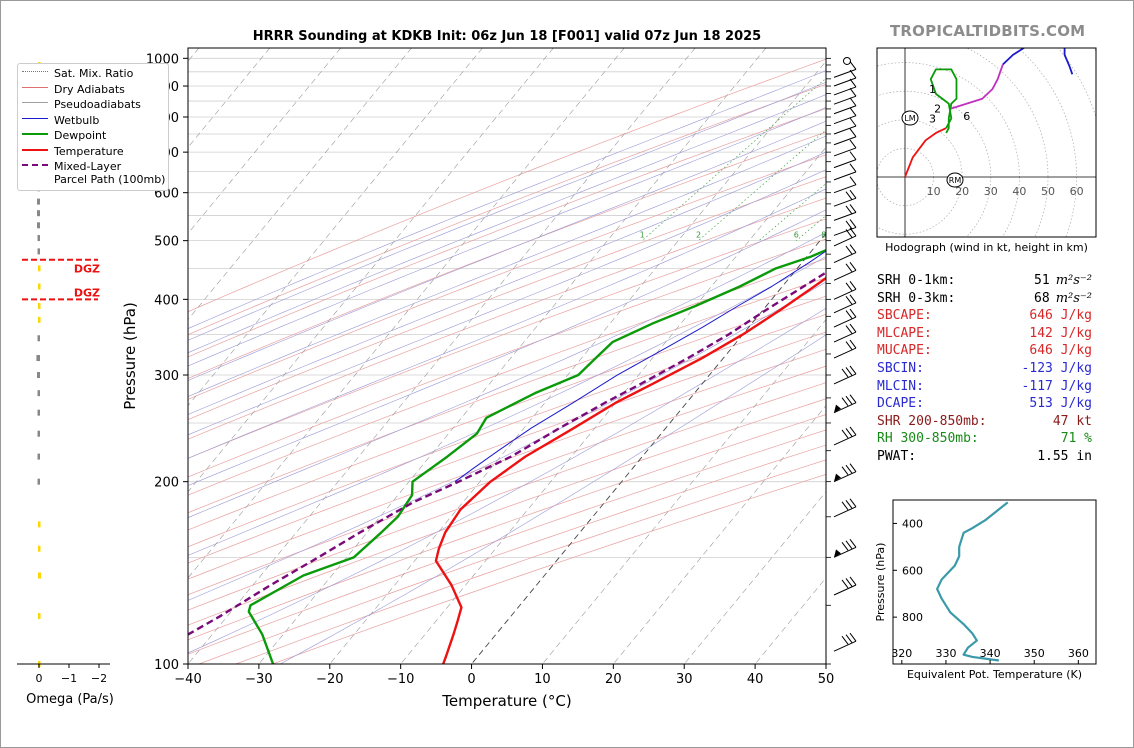  I want to click on legend-label: Dewpoint, so click(80, 135).